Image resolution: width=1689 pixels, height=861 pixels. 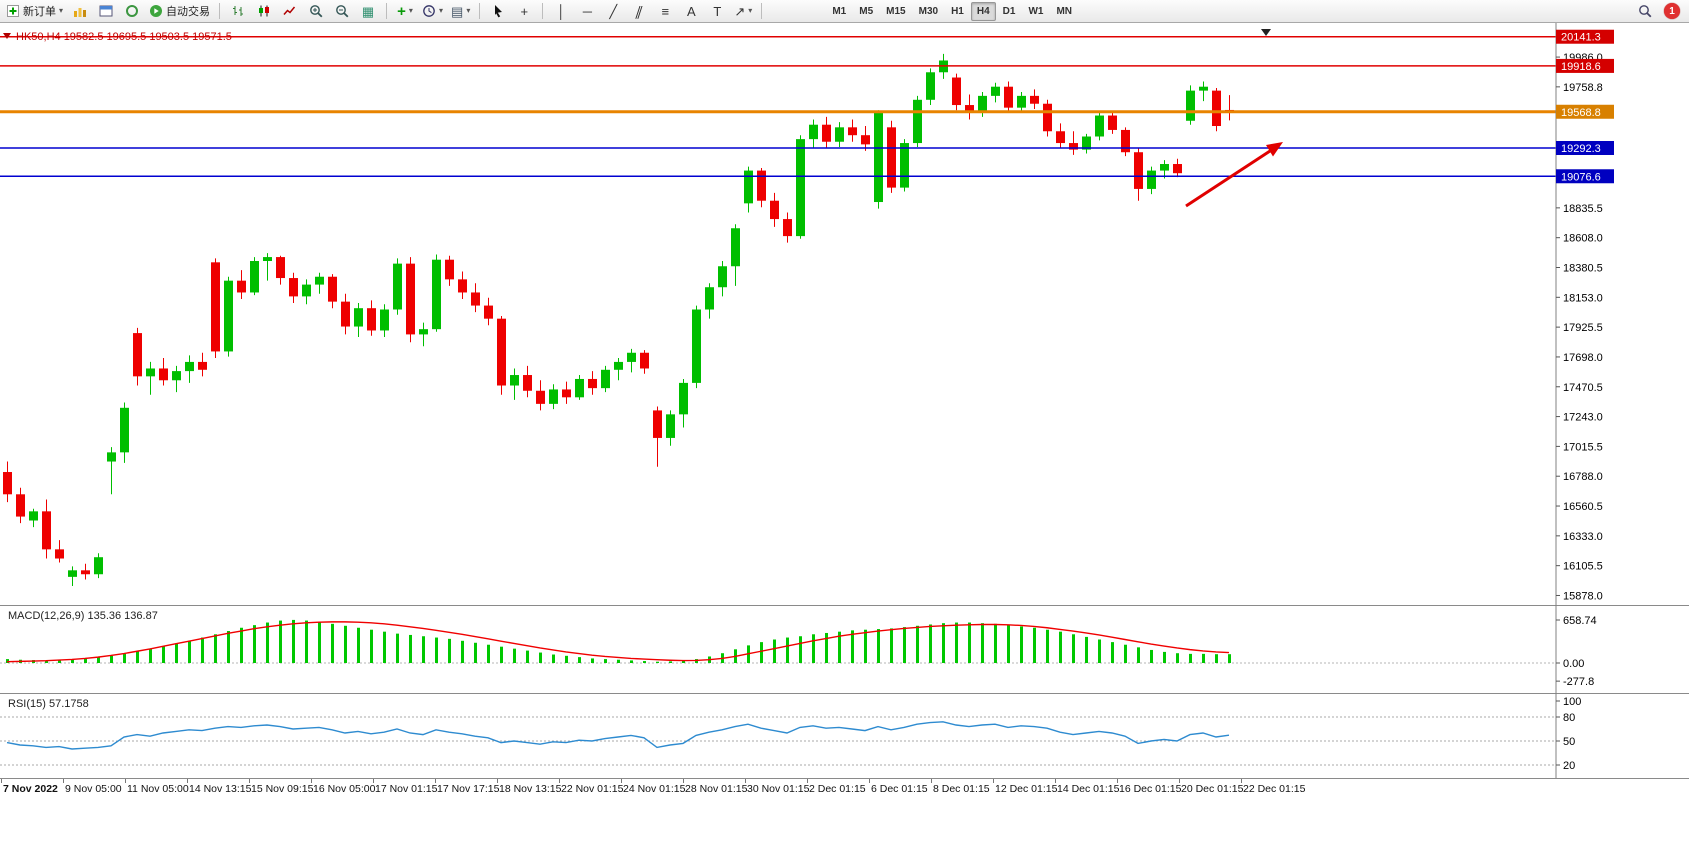 I want to click on window-button, so click(x=106, y=11).